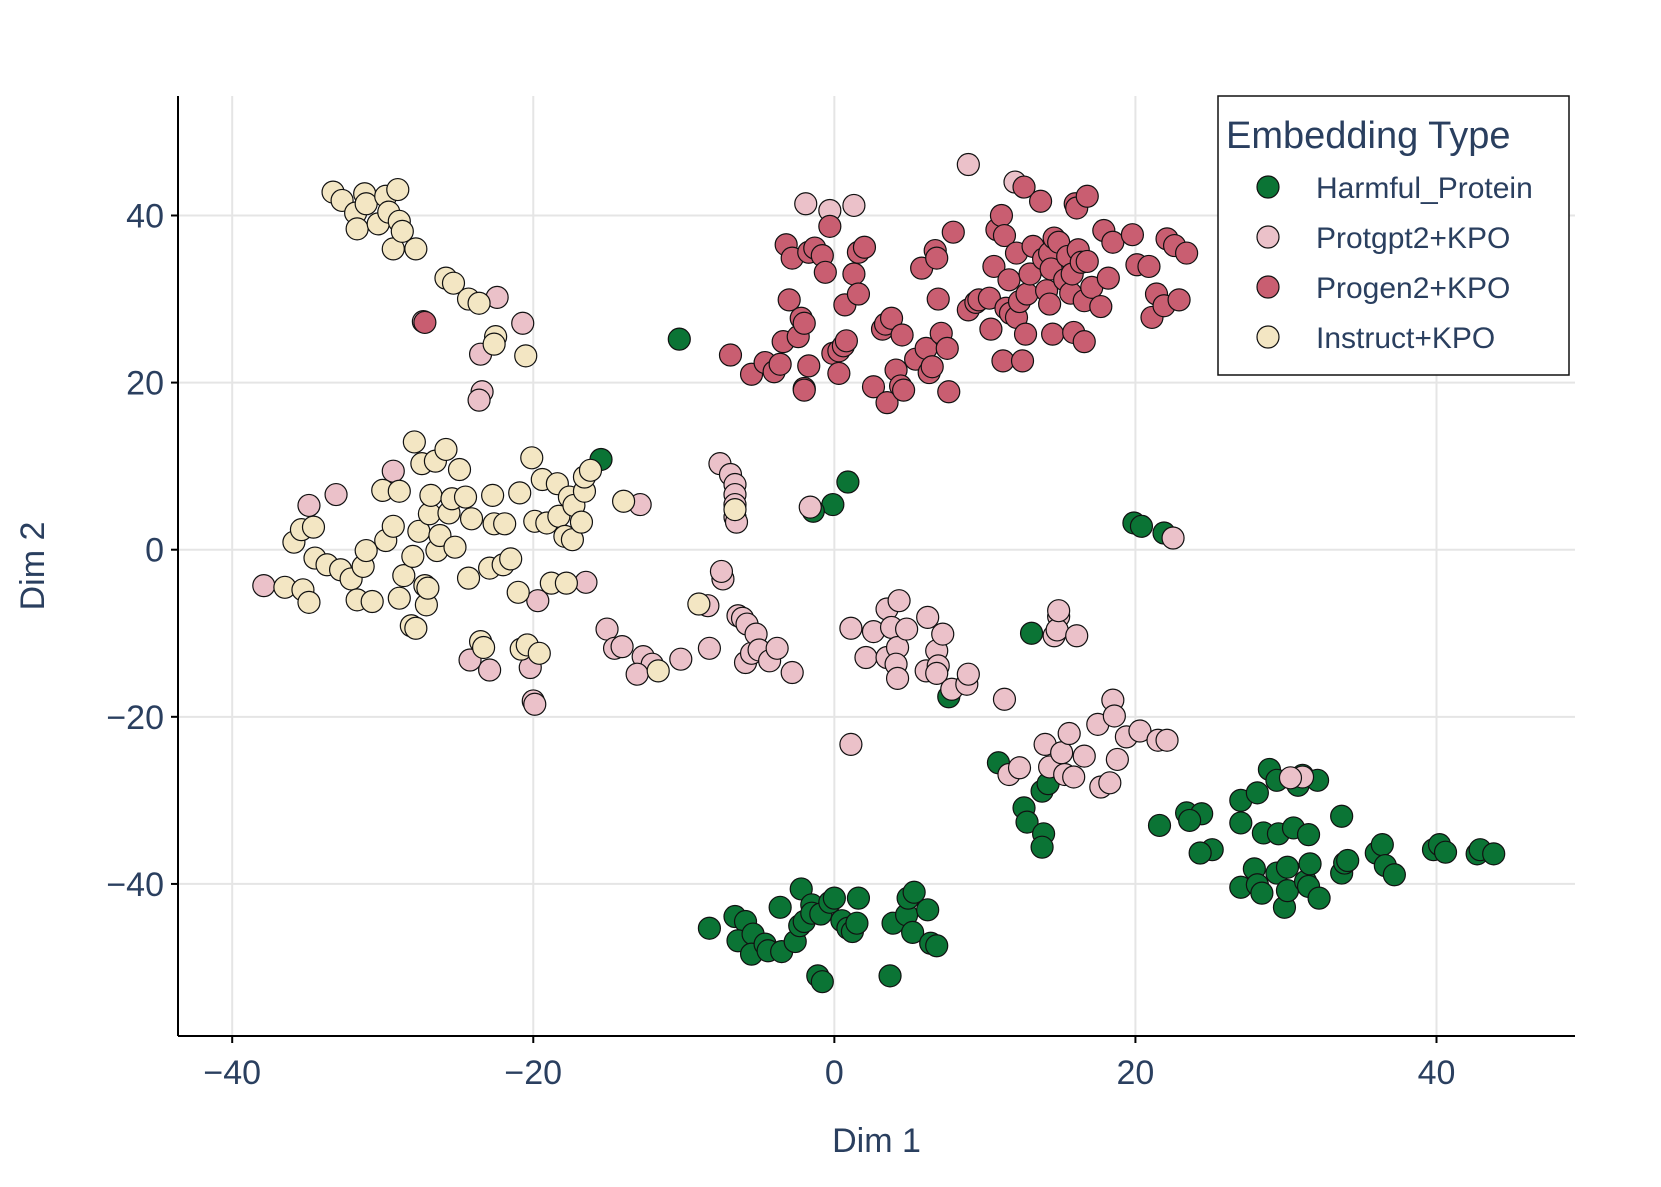 This screenshot has height=1187, width=1661. Describe the element at coordinates (876, 1141) in the screenshot. I see `x-axis-title: Dim 1` at that location.